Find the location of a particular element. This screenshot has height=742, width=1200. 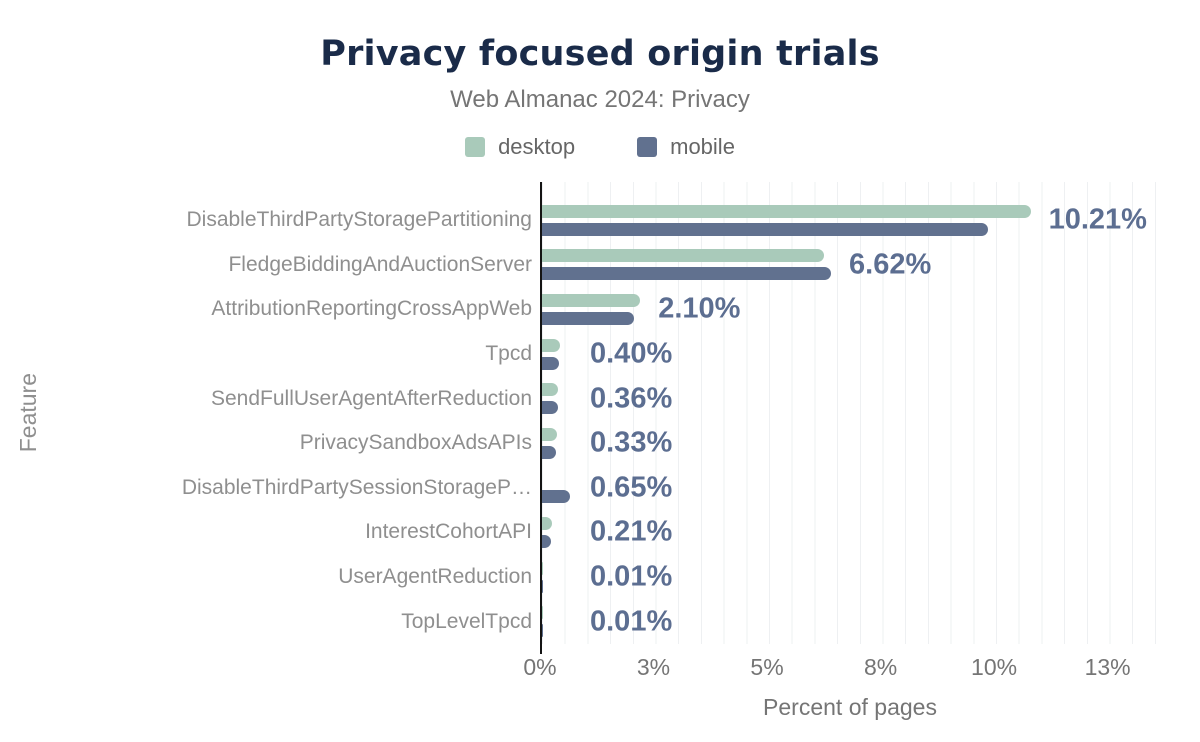

value-label: 0.21% is located at coordinates (631, 531).